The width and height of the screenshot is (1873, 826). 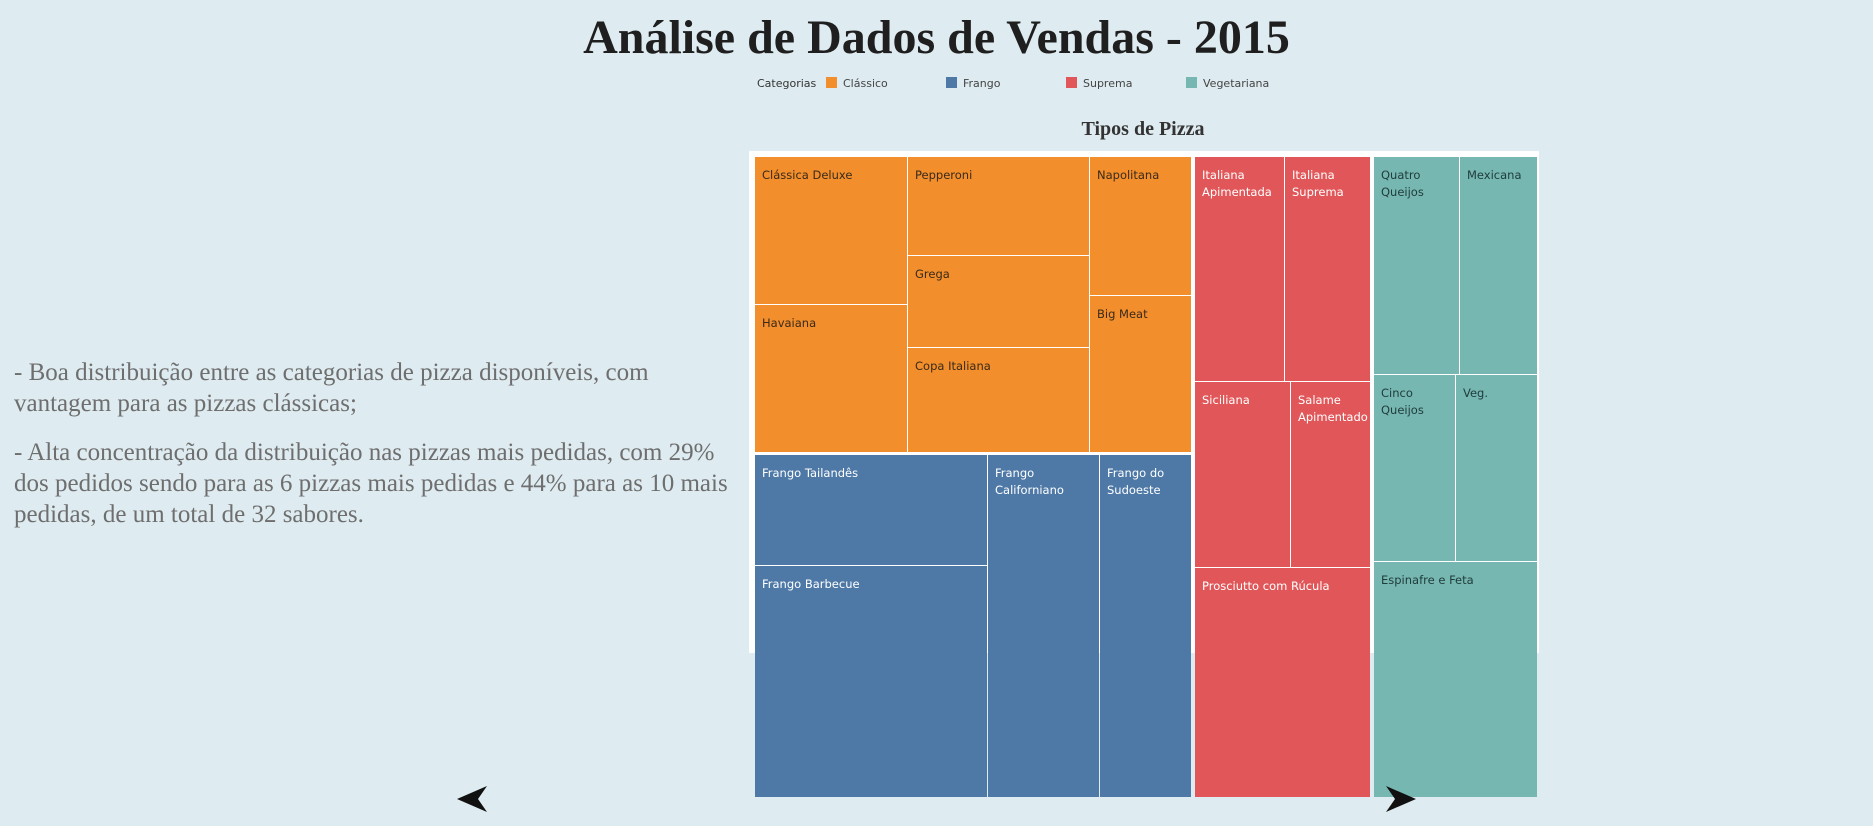 What do you see at coordinates (831, 378) in the screenshot?
I see `treemap-tile: Havaiana` at bounding box center [831, 378].